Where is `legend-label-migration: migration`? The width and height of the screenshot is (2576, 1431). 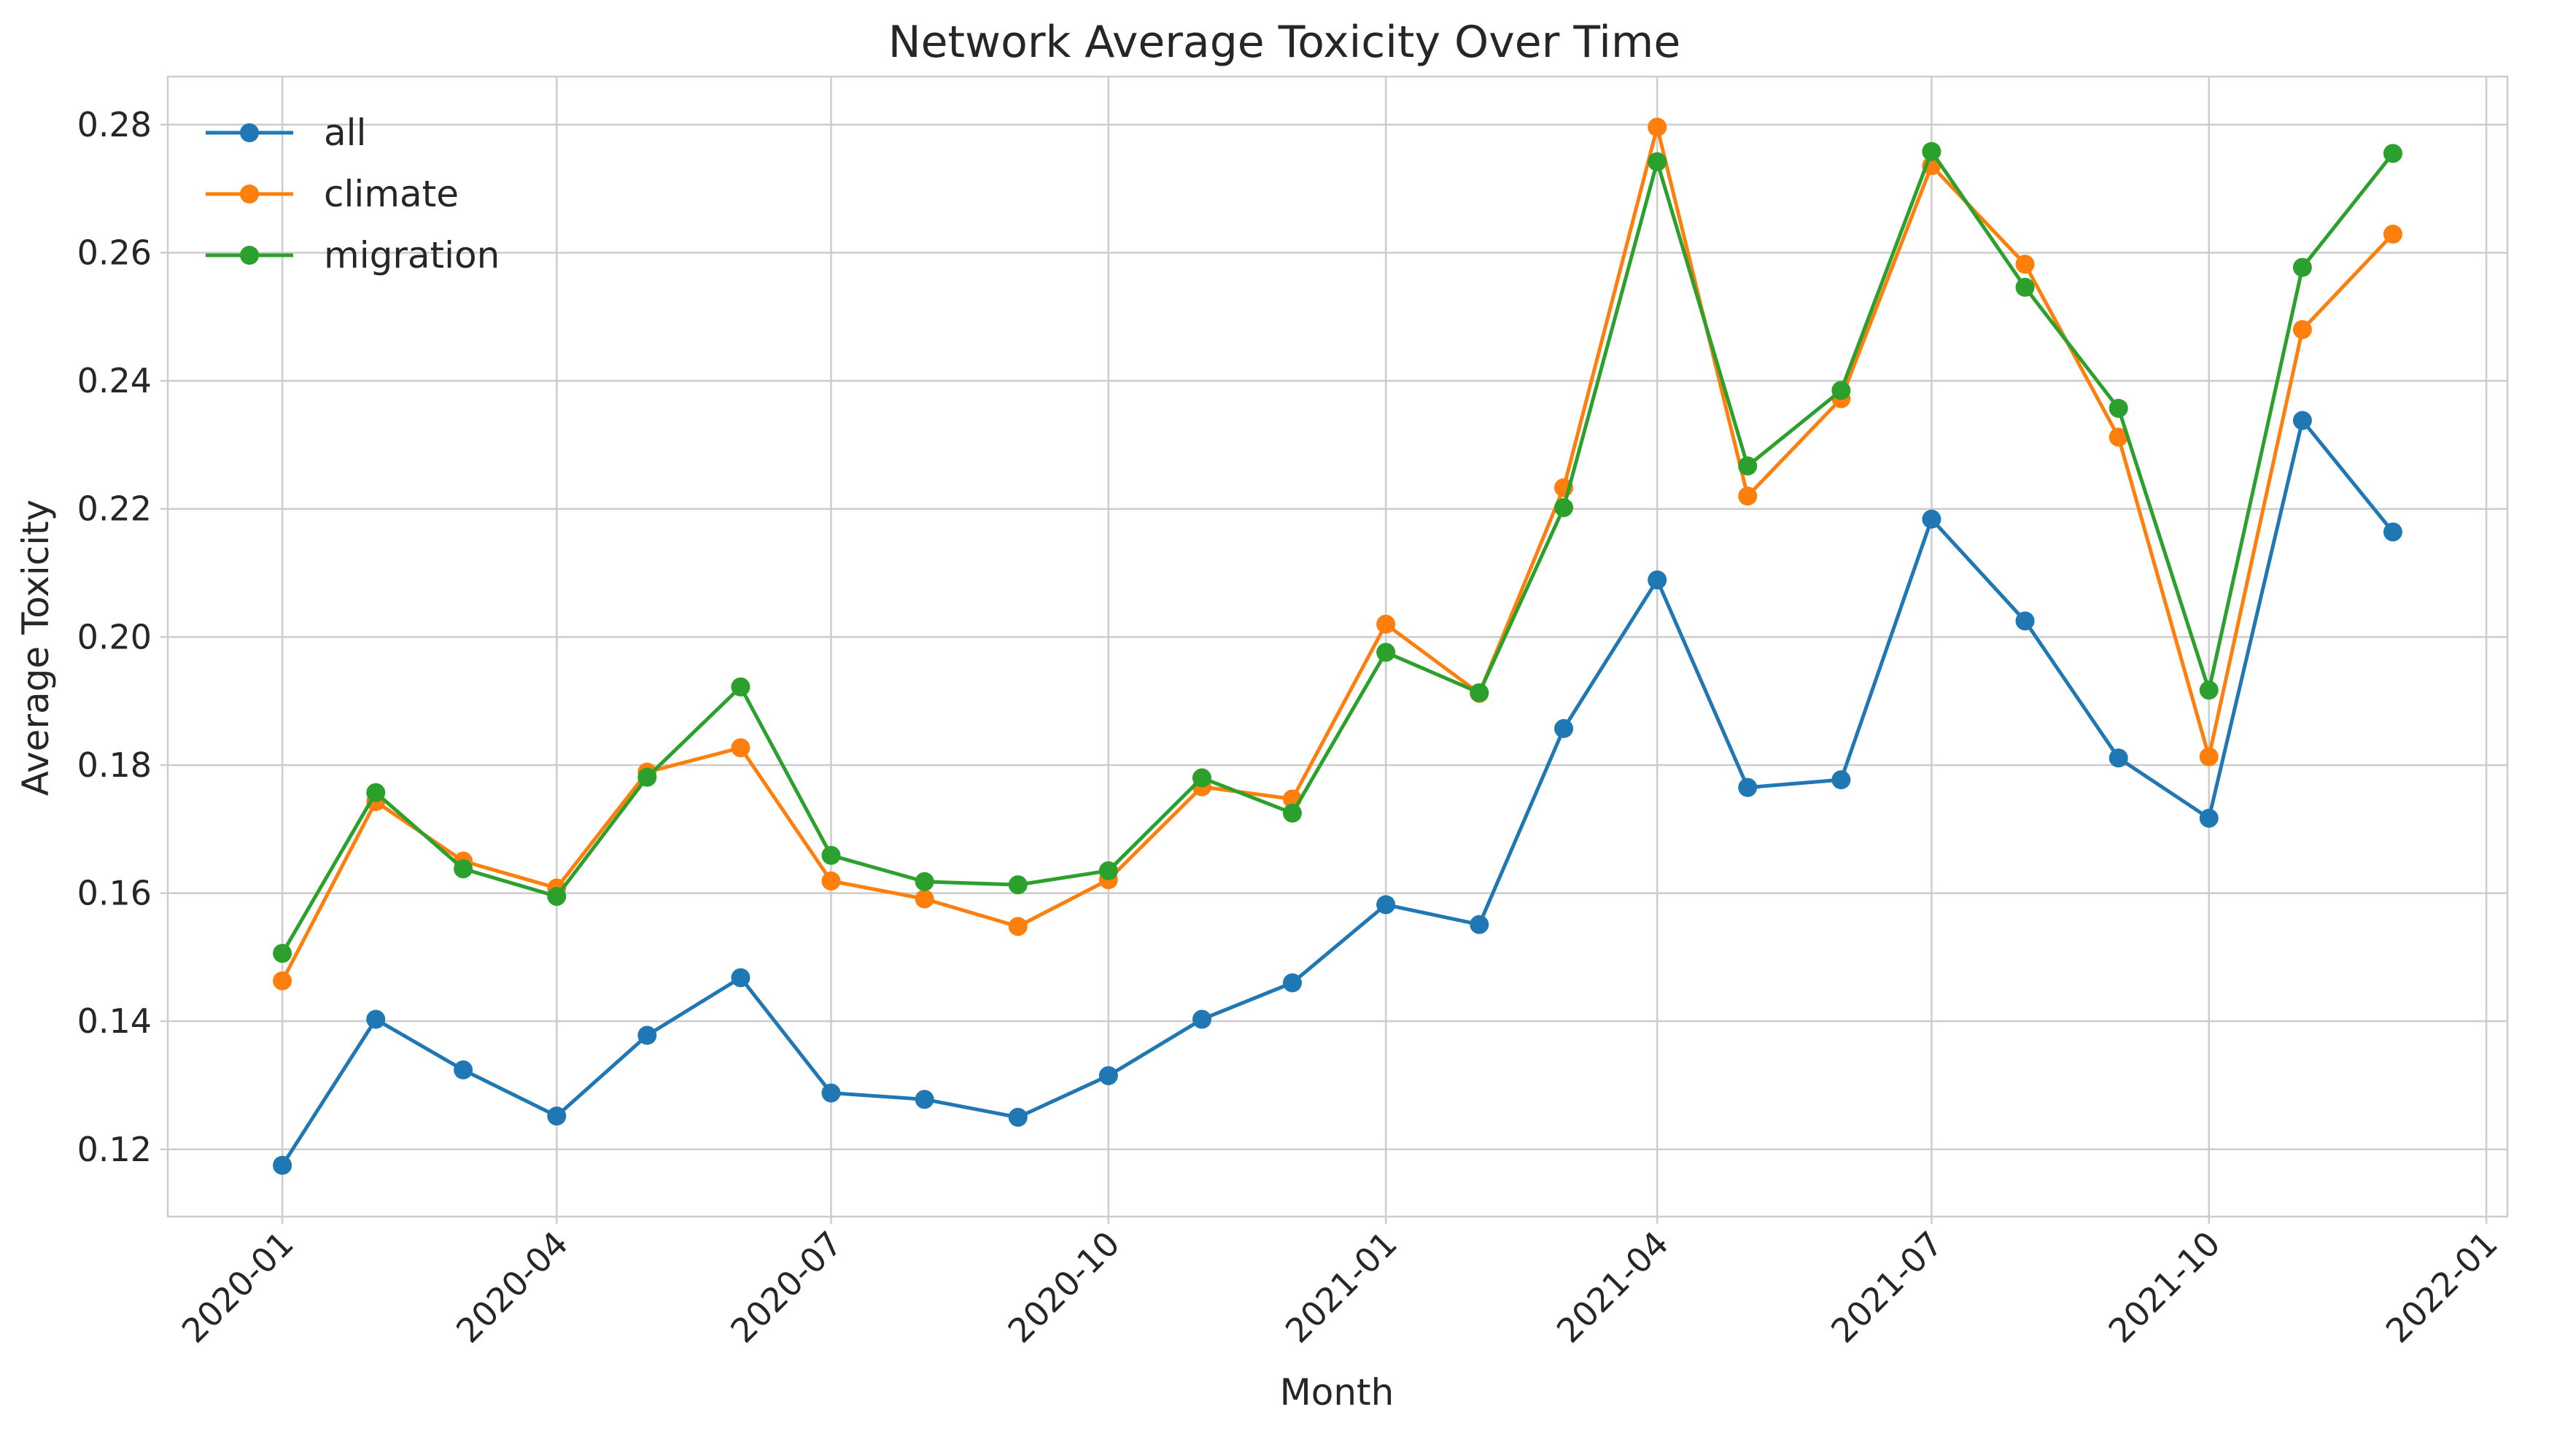 legend-label-migration: migration is located at coordinates (412, 255).